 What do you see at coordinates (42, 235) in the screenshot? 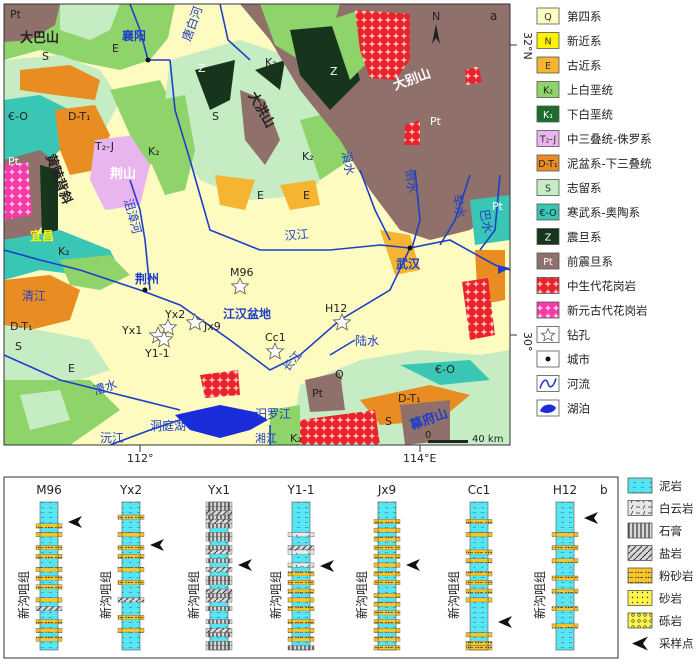
I see `label-yichang: 宜昌` at bounding box center [42, 235].